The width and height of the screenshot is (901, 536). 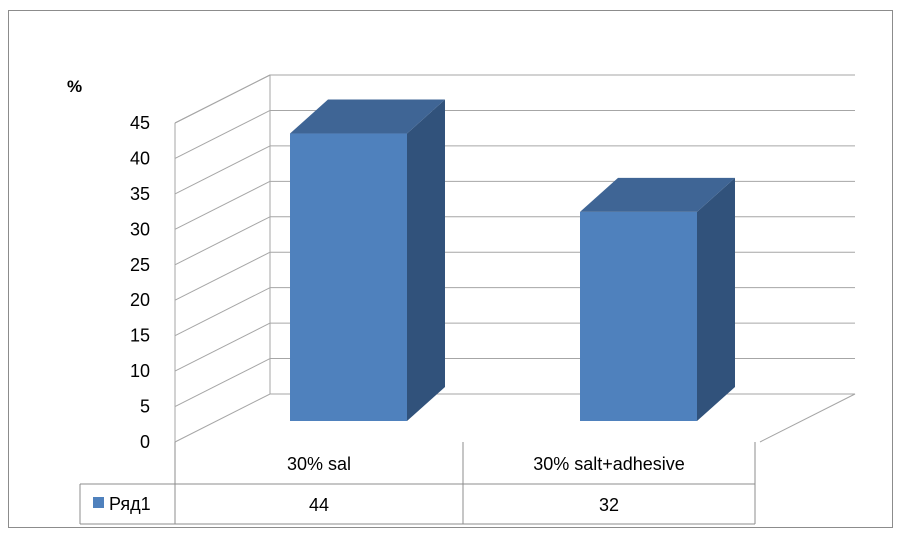 I want to click on data-value-label: 44, so click(x=319, y=505).